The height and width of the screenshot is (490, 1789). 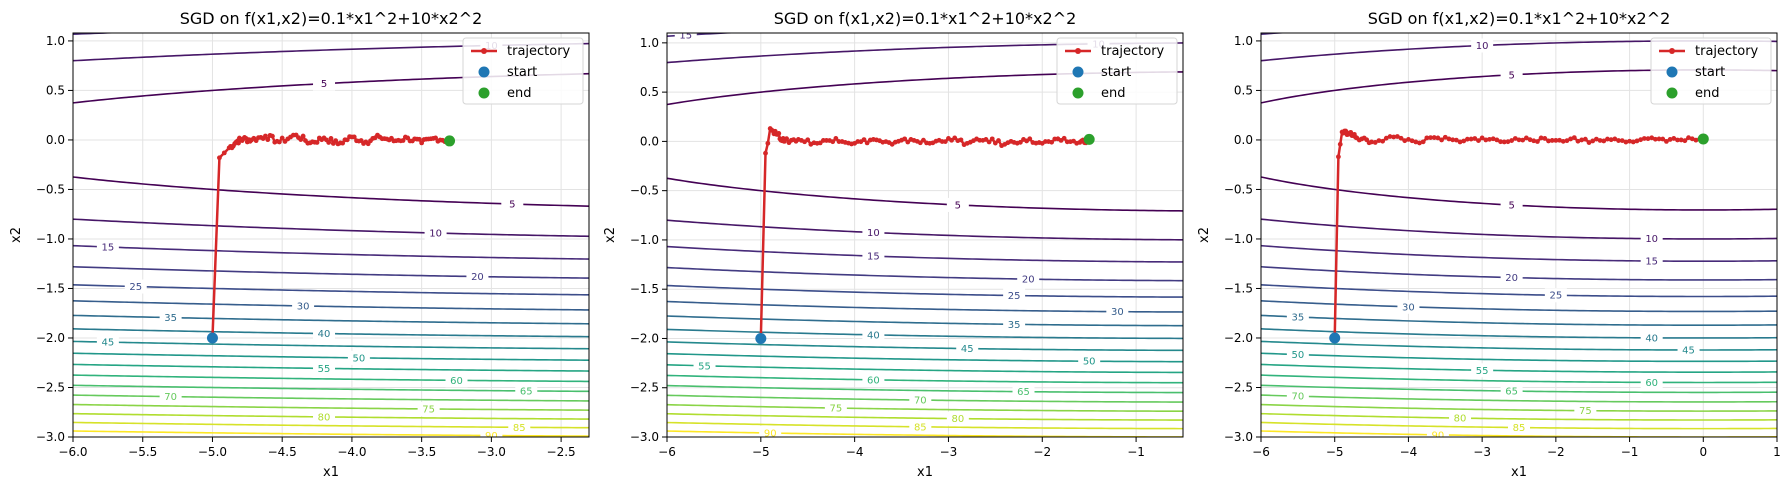 I want to click on legend-start-label: start, so click(x=1116, y=72).